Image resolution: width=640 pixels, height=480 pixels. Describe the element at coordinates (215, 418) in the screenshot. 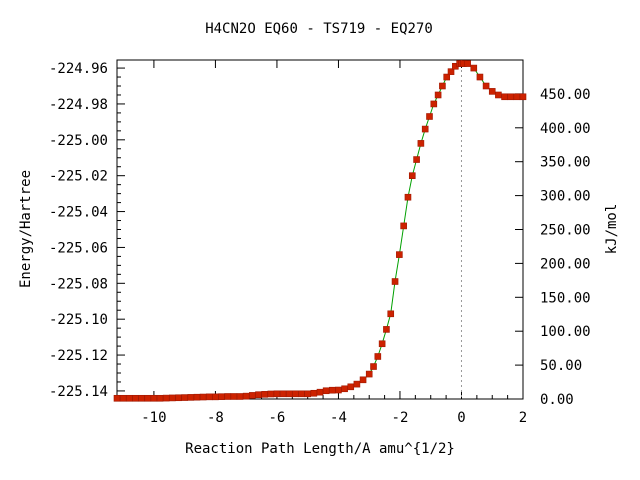

I see `x-tick-label: -8` at that location.